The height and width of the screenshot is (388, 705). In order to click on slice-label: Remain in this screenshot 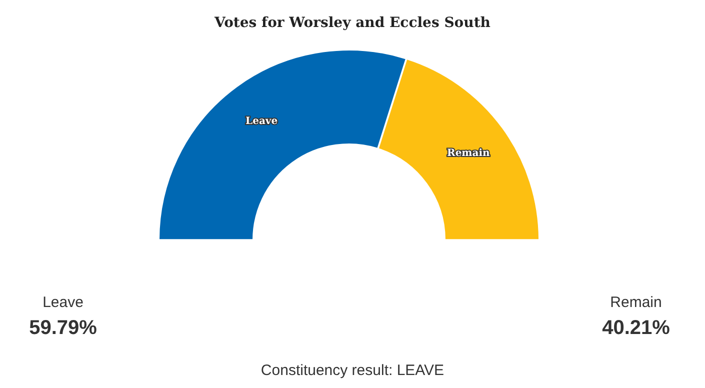, I will do `click(469, 154)`.